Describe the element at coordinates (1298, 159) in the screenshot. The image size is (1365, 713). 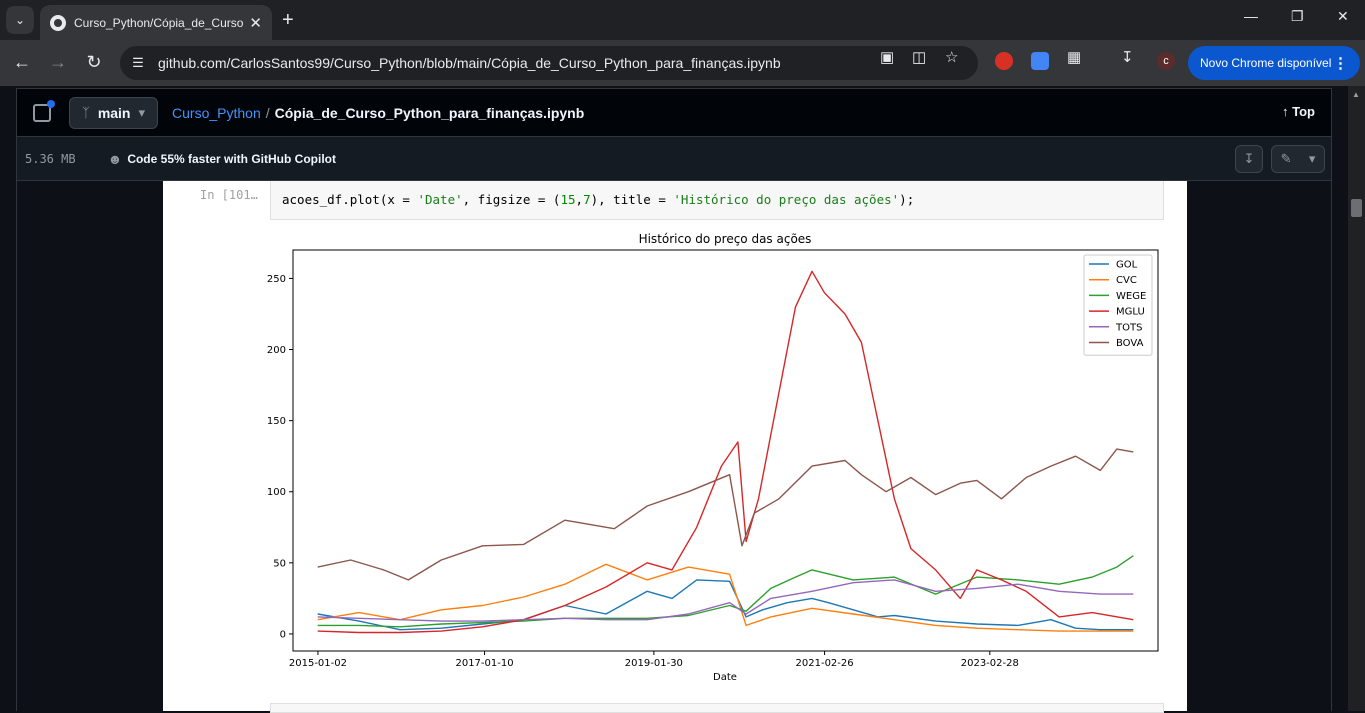
I see `edit-file-button: ✎ ▾` at that location.